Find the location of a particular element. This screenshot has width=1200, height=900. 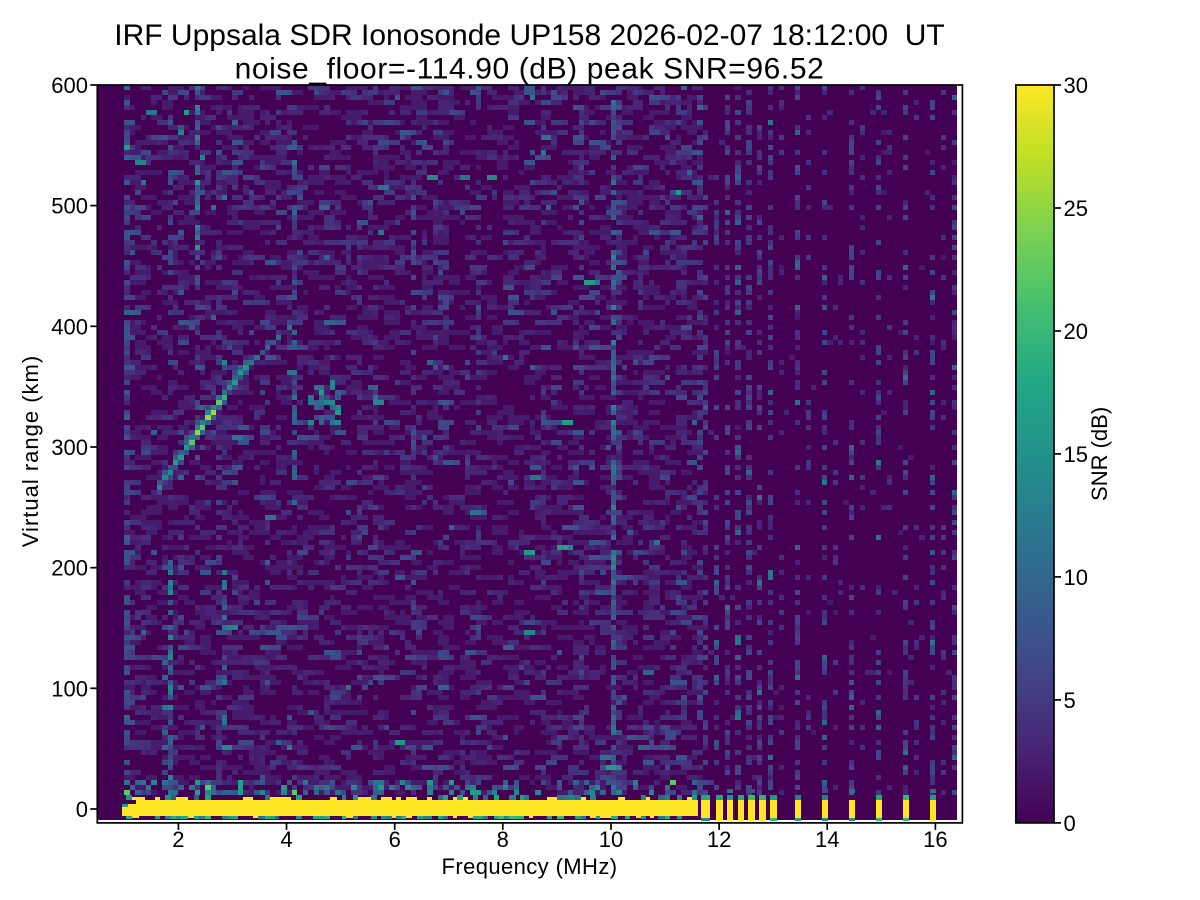

svg-text: 400 is located at coordinates (69, 326).